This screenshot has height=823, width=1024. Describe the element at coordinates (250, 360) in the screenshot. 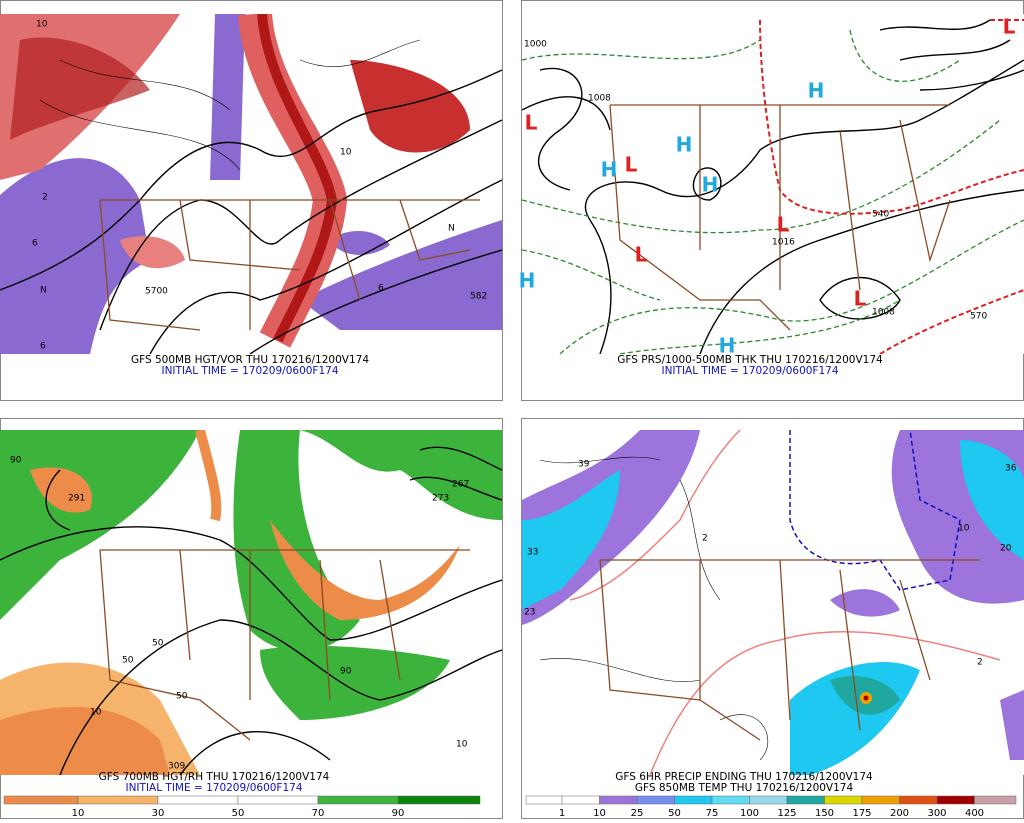

I see `caption: GFS 500MB HGT/VOR THU 170216/1200V174` at that location.